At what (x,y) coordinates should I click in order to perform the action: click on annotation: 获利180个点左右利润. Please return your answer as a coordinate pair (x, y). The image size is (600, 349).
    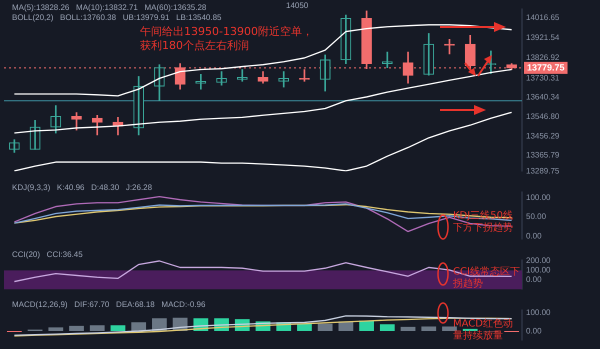
    Looking at the image, I should click on (194, 45).